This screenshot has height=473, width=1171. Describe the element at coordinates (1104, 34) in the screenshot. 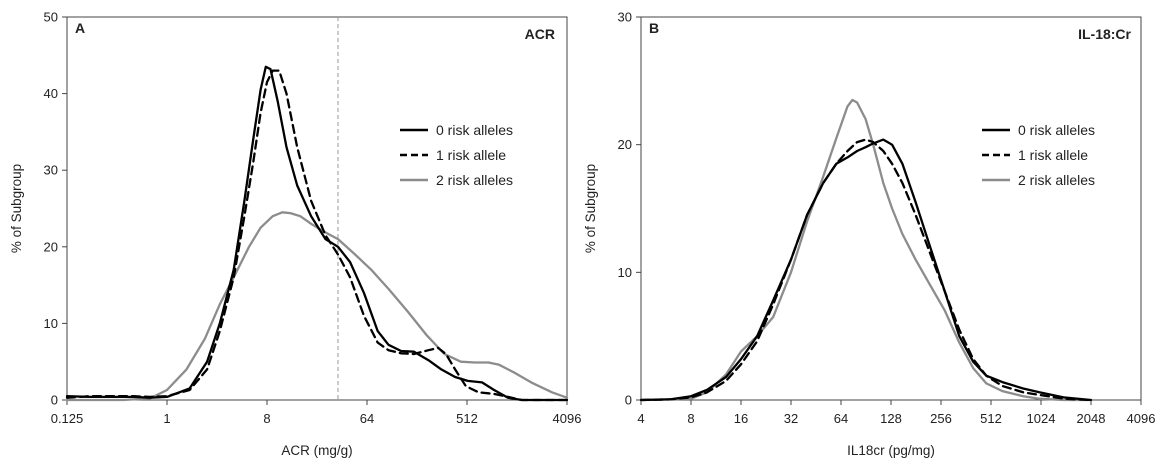

I see `panel-title: IL-18:Cr` at that location.